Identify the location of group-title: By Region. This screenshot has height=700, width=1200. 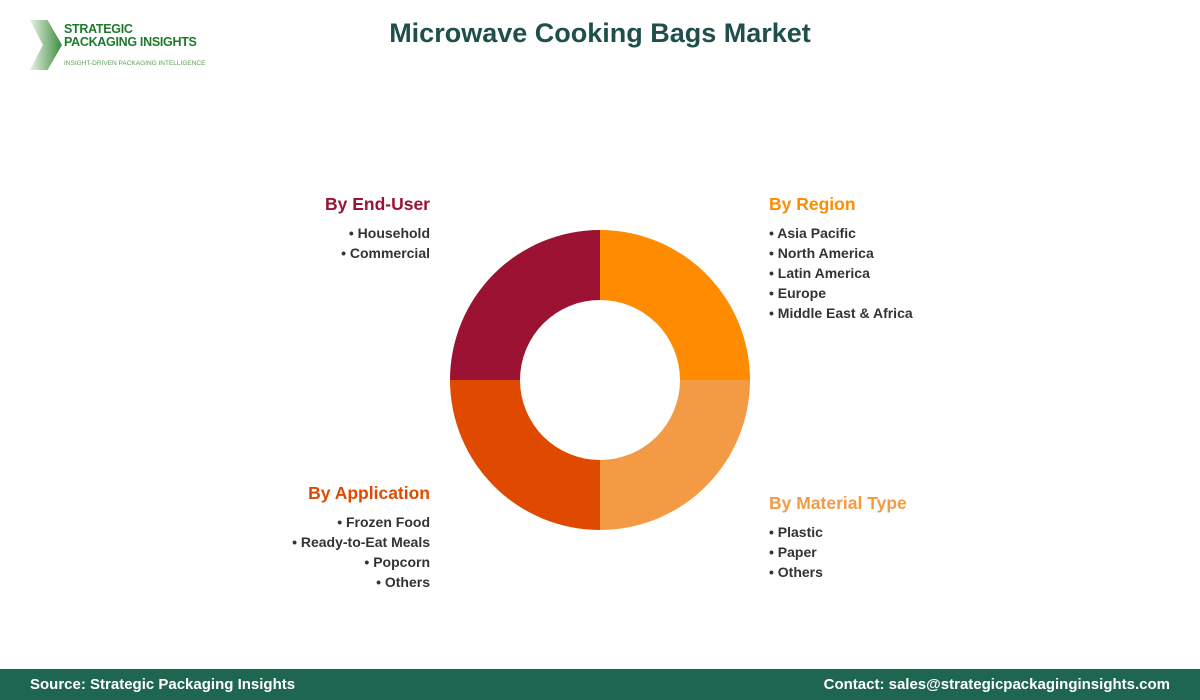
(812, 204).